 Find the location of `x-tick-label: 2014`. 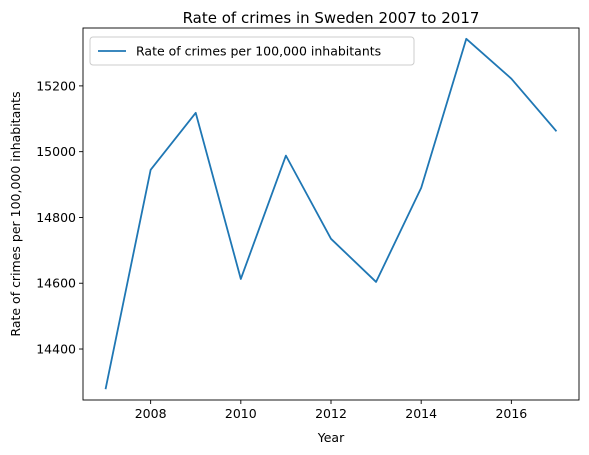

x-tick-label: 2014 is located at coordinates (421, 413).